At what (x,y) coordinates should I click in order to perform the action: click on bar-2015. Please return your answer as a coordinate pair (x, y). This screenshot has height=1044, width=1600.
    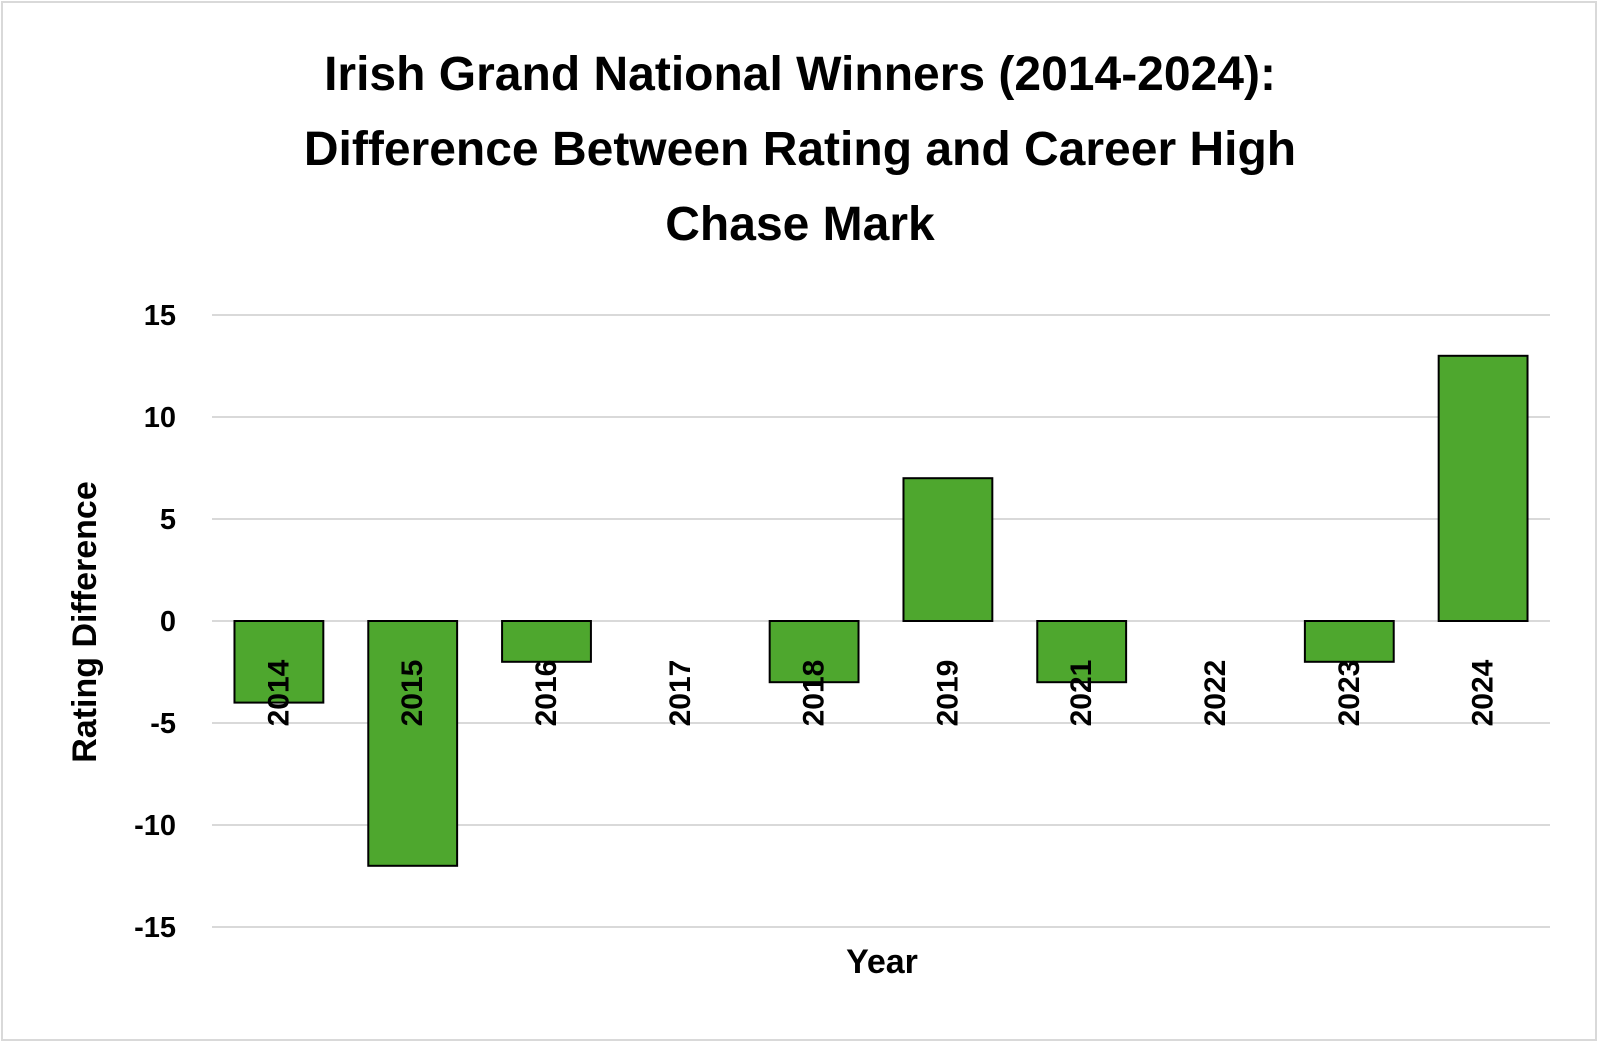
    Looking at the image, I should click on (413, 743).